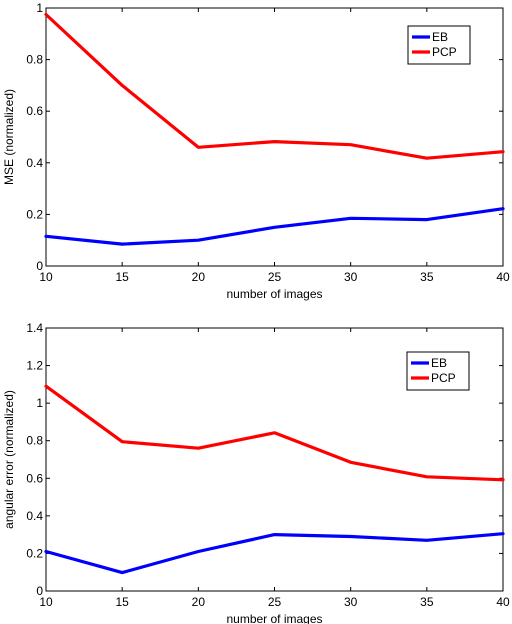 The image size is (512, 624). Describe the element at coordinates (34, 328) in the screenshot. I see `y-tick-label: 1.4` at that location.